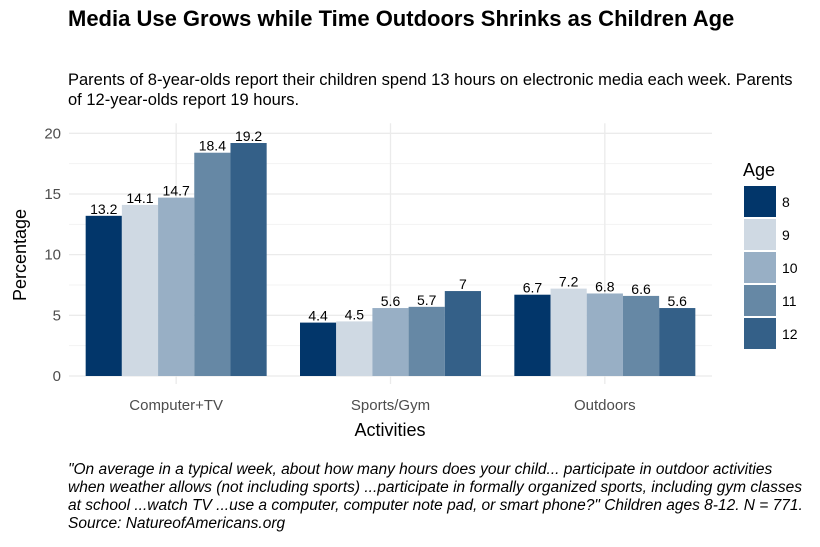 This screenshot has width=820, height=547. What do you see at coordinates (533, 288) in the screenshot?
I see `data-label: 6.7` at bounding box center [533, 288].